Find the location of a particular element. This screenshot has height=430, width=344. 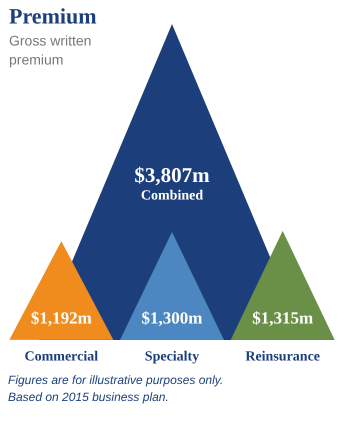

data-label: $1,300m is located at coordinates (172, 318).